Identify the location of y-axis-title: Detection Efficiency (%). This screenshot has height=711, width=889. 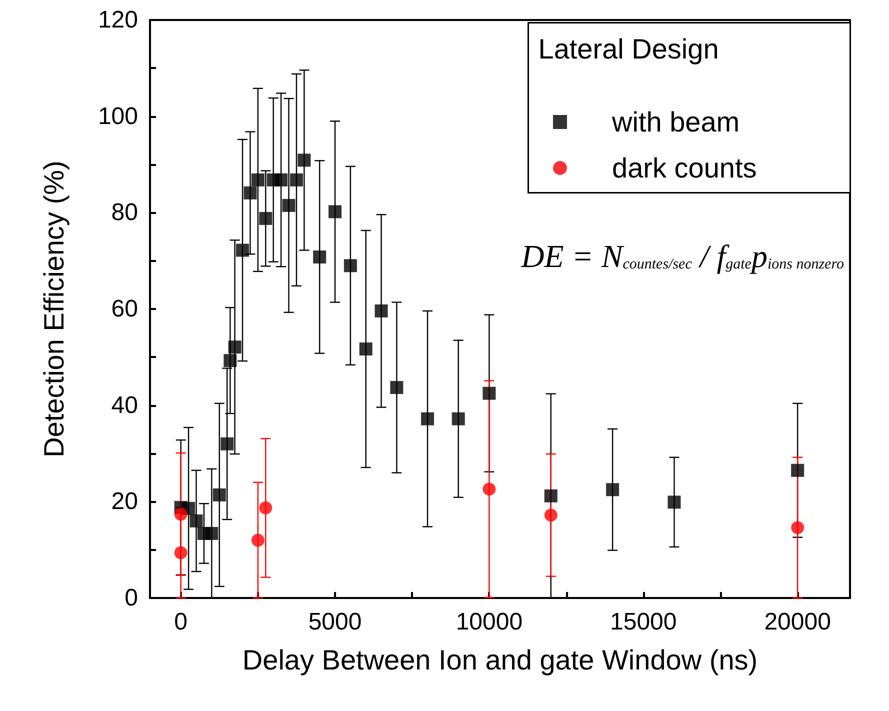
(54, 309).